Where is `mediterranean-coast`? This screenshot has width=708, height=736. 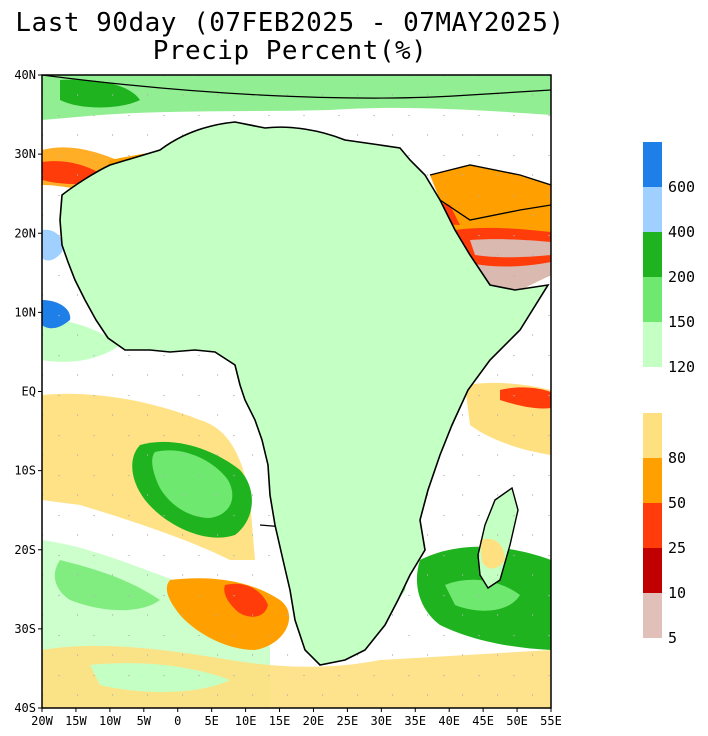
mediterranean-coast is located at coordinates (296, 87).